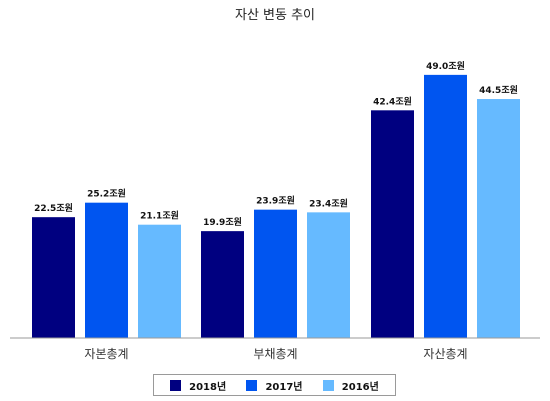  I want to click on data-label: 25.2조원, so click(106, 194).